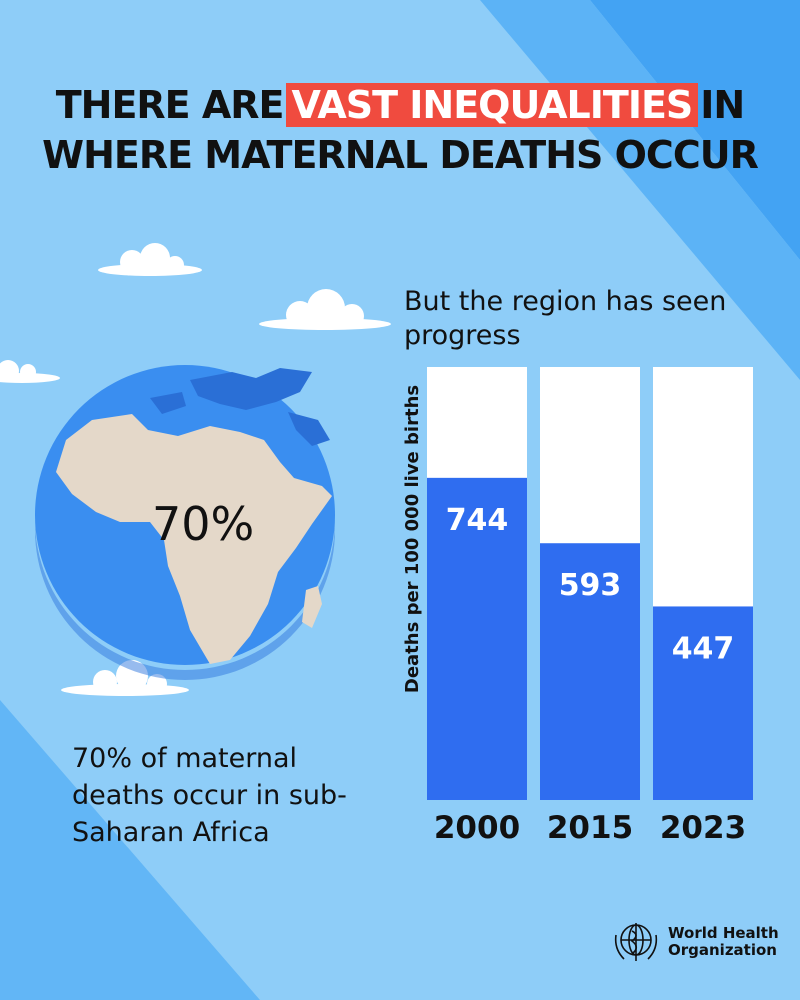 The image size is (800, 1000). Describe the element at coordinates (130, 850) in the screenshot. I see `bottom-left-stripe` at that location.